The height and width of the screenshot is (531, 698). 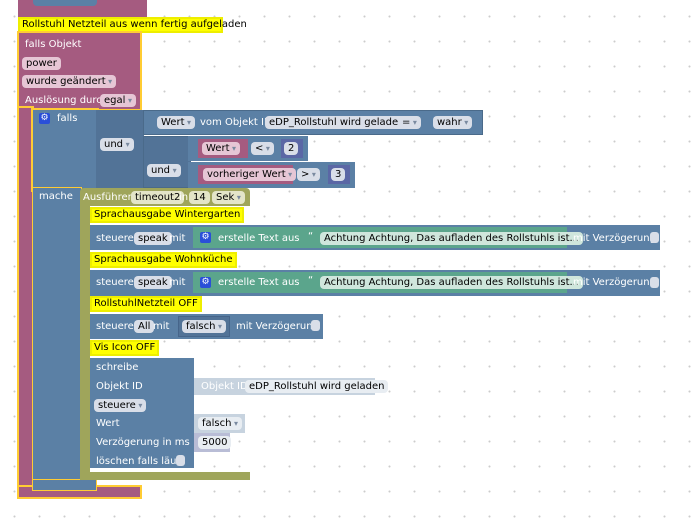 What do you see at coordinates (64, 485) in the screenshot?
I see `if-block-bottom` at bounding box center [64, 485].